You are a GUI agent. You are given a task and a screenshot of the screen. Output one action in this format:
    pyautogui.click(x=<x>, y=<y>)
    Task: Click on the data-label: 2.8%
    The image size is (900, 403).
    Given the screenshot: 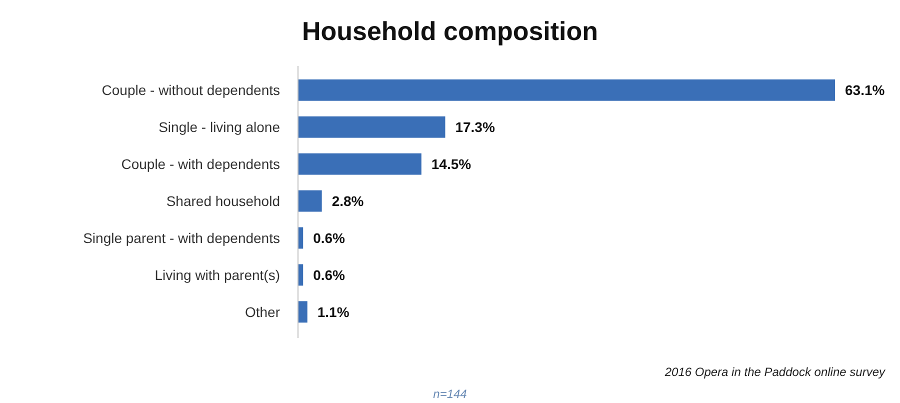 What is the action you would take?
    pyautogui.click(x=348, y=200)
    